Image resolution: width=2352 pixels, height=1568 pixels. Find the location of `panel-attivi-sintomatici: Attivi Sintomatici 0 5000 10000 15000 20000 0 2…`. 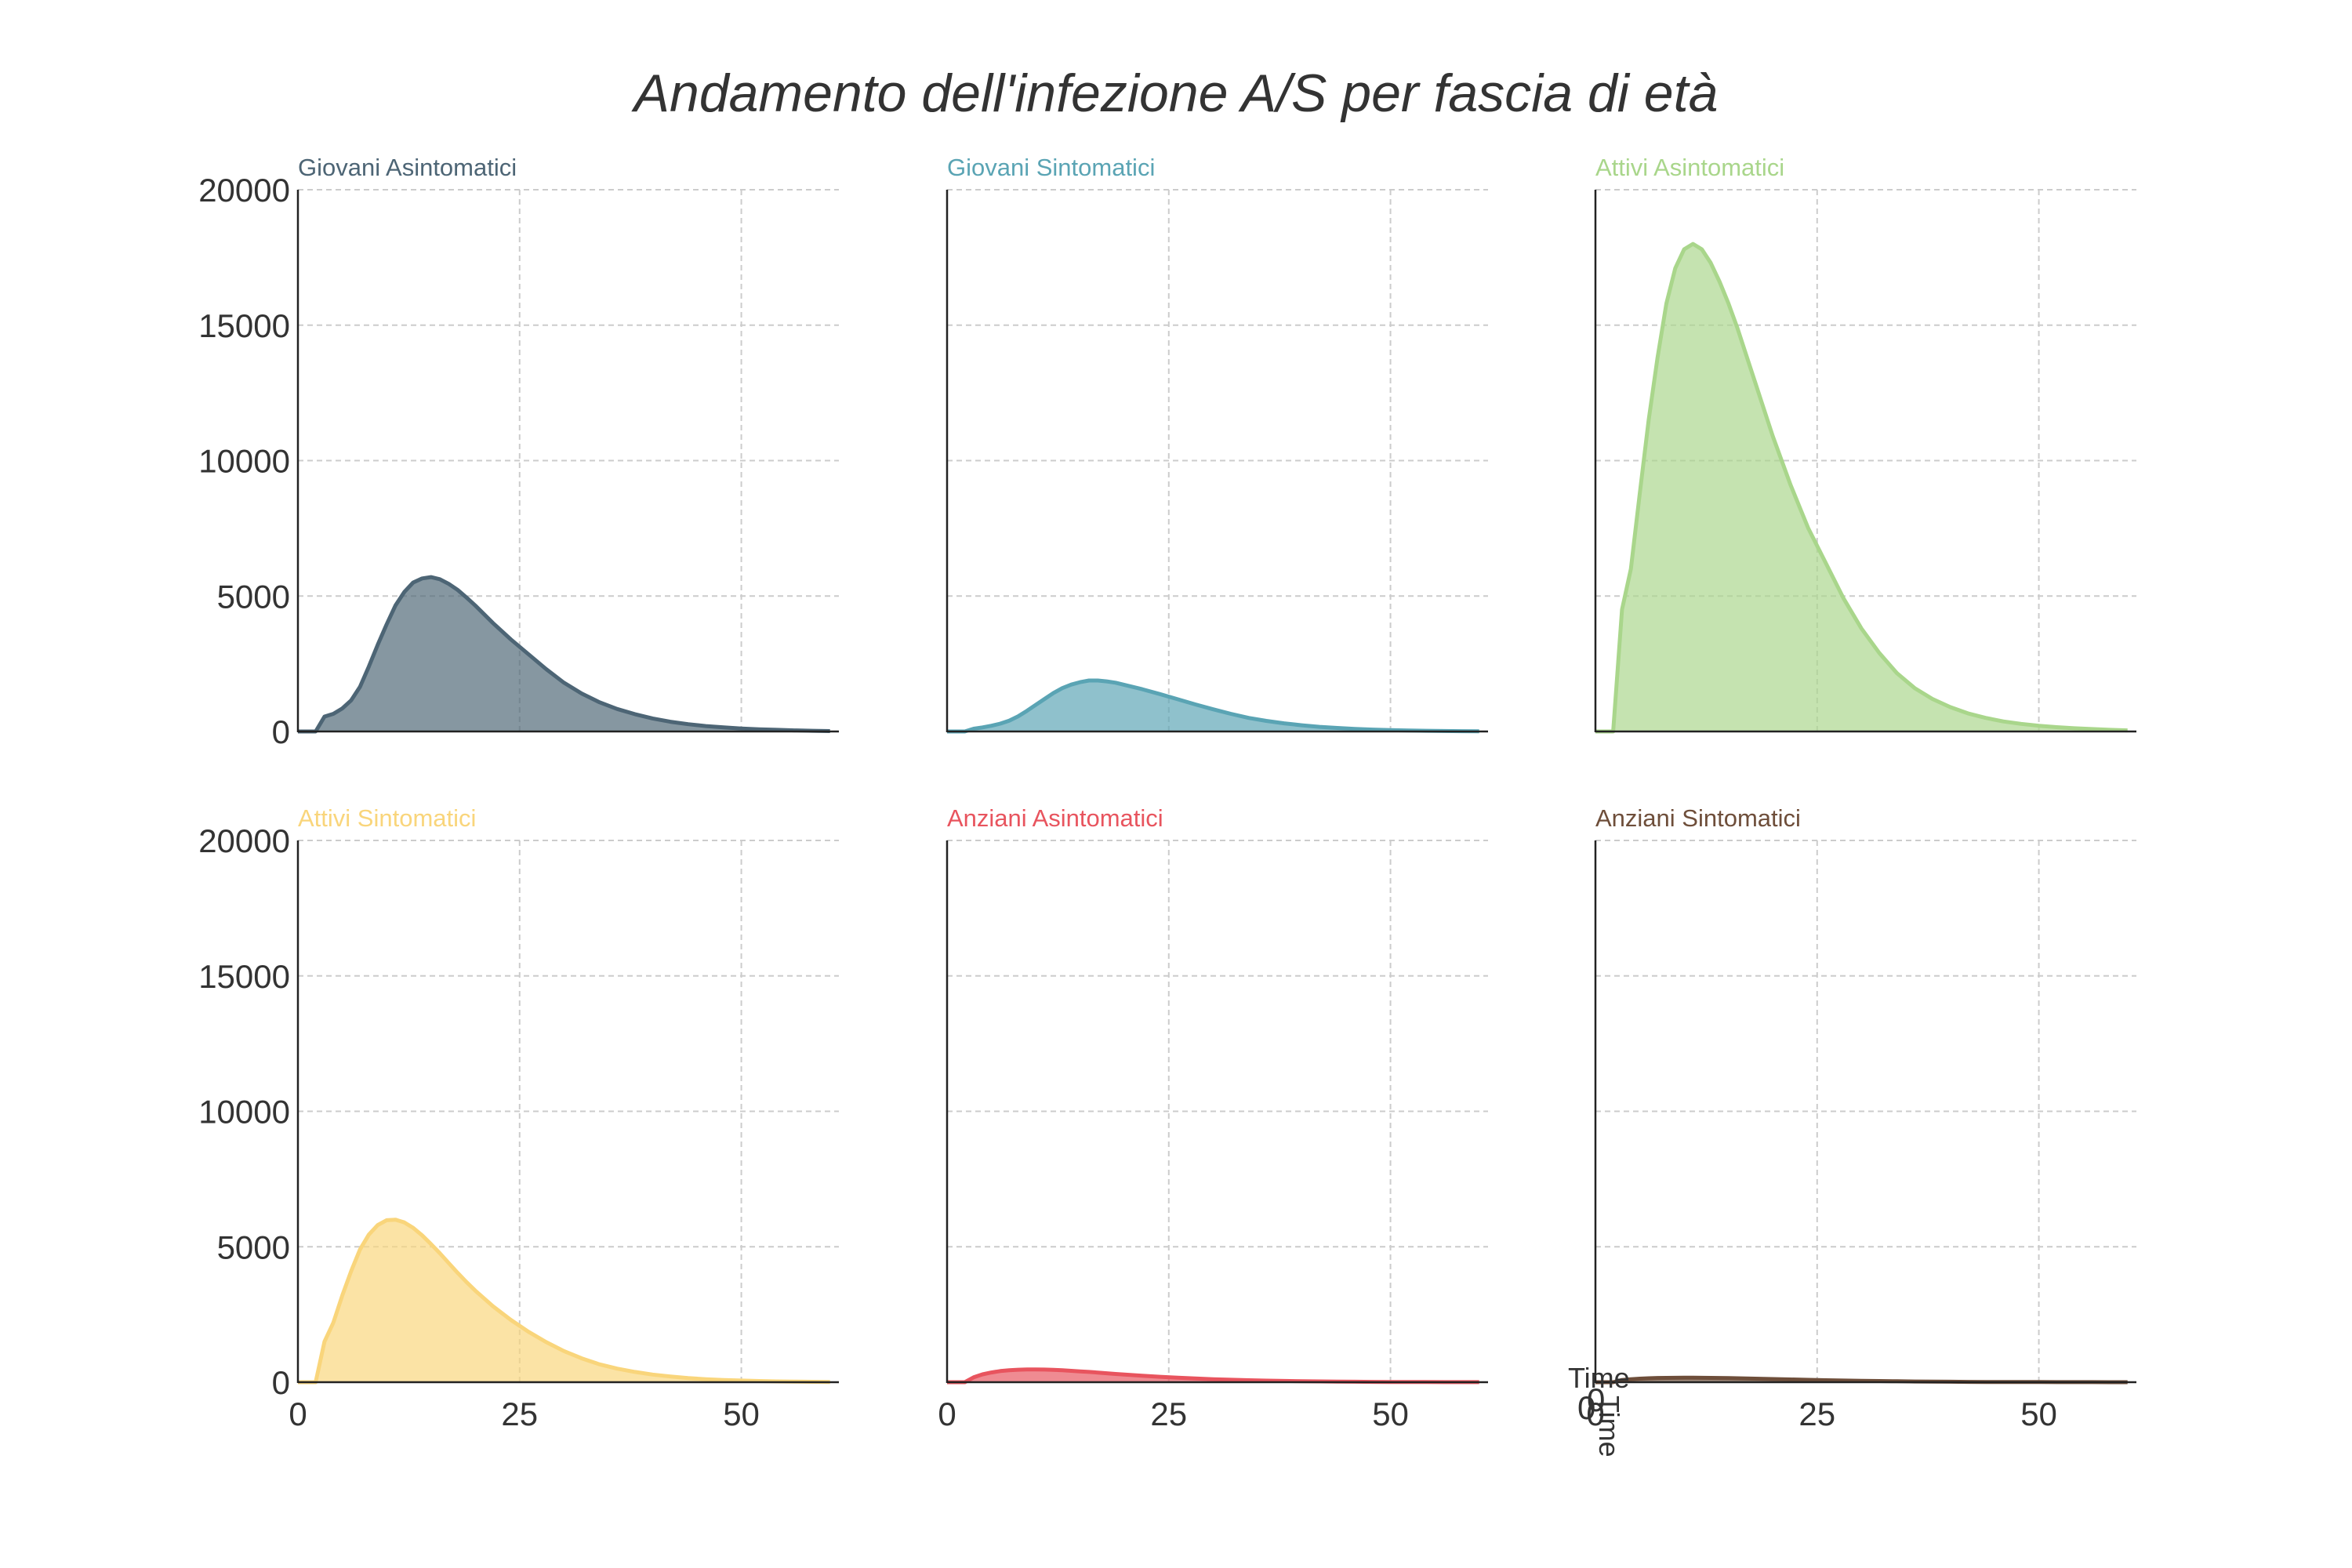

panel-attivi-sintomatici: Attivi Sintomatici 0 5000 10000 15000 20000 0 2… is located at coordinates (518, 1118).